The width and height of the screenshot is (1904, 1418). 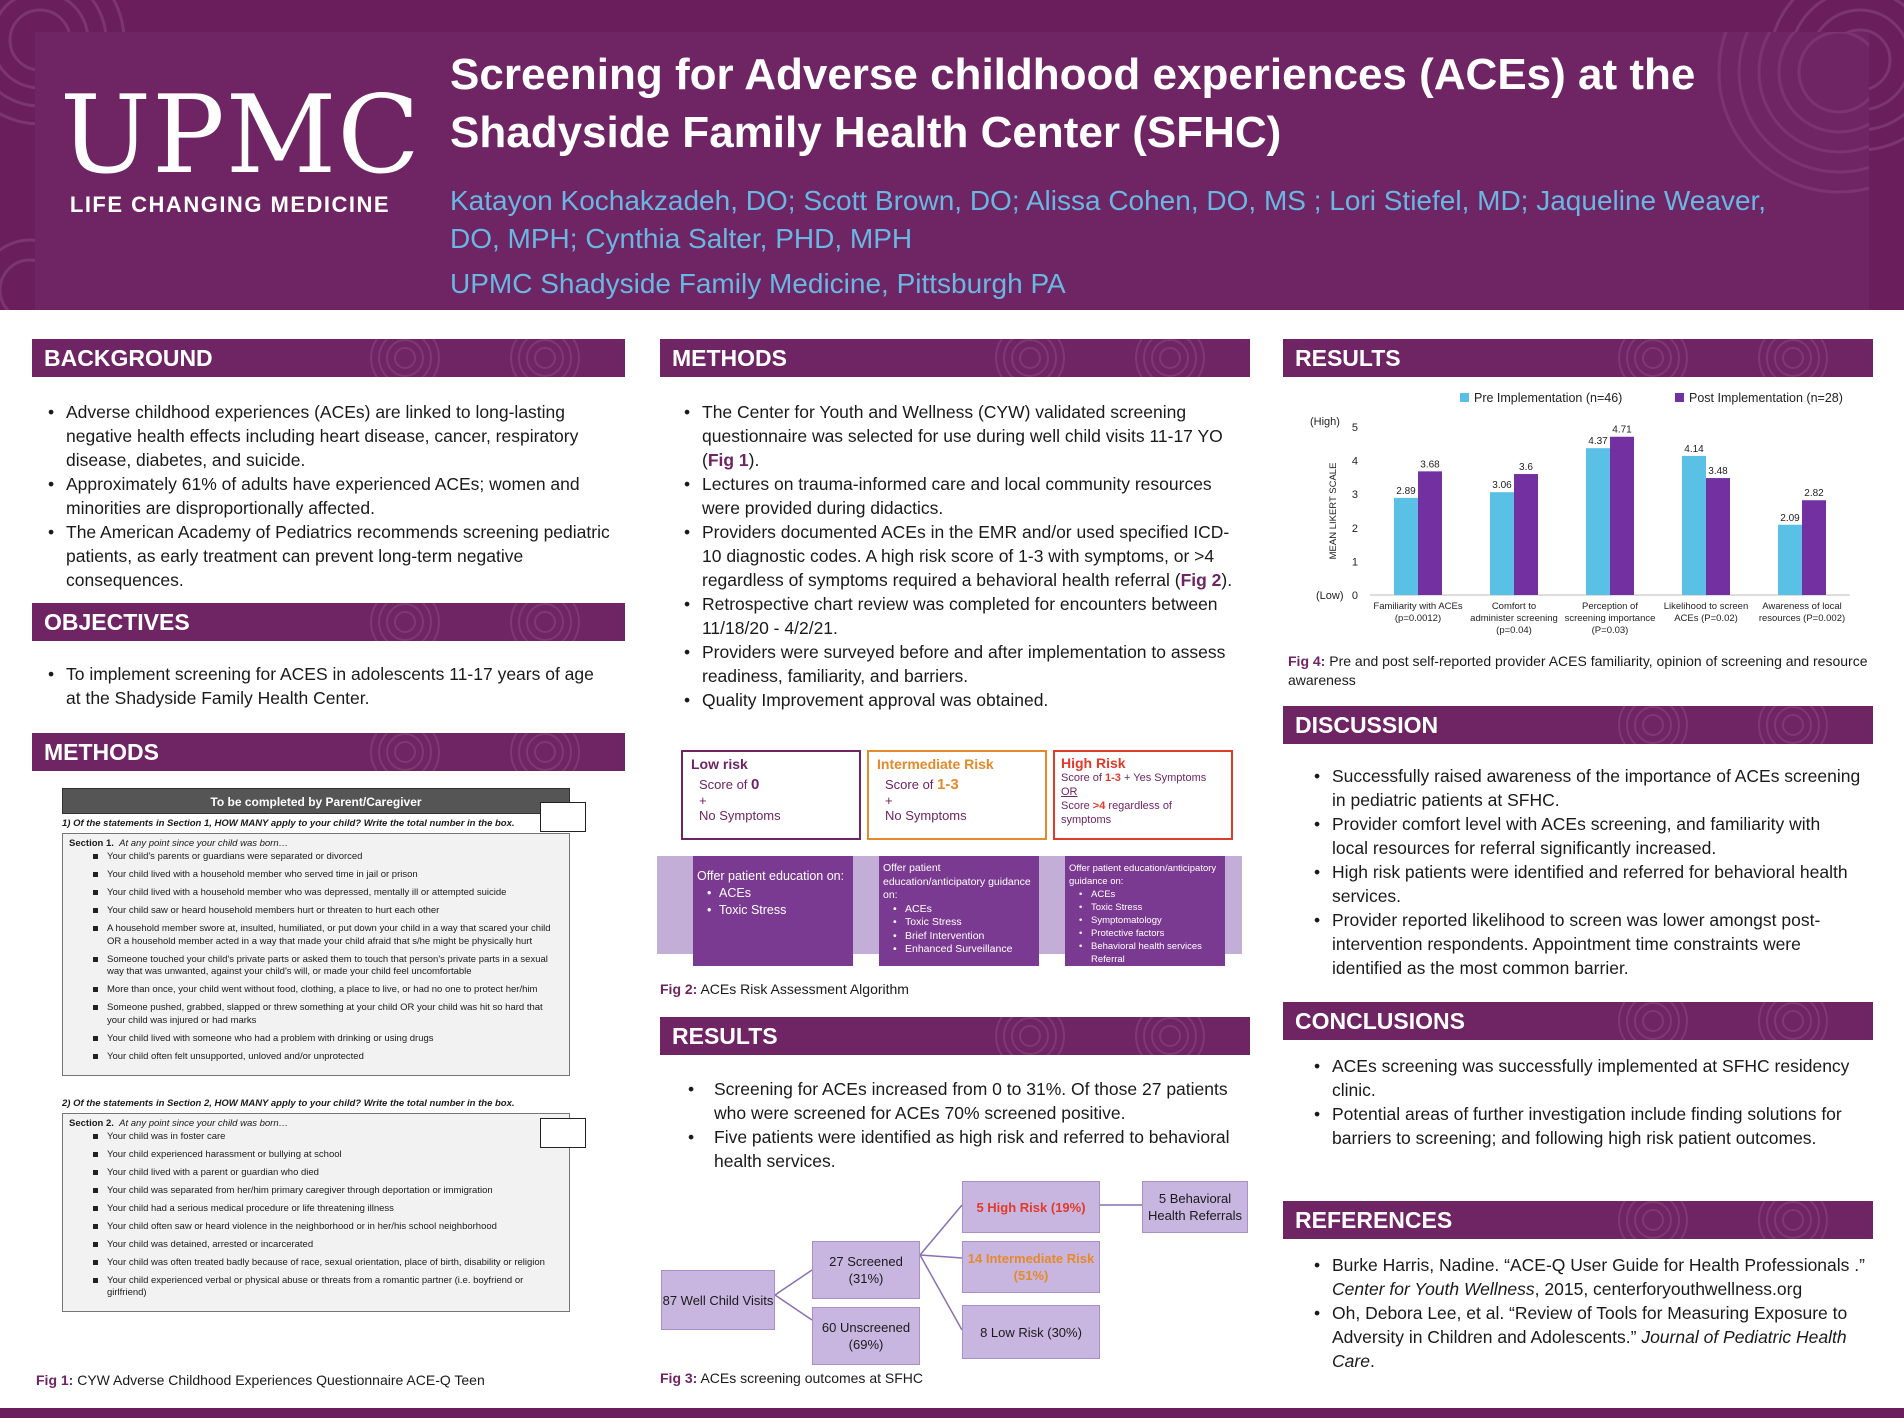 I want to click on list-item: Symptomatology, so click(x=1150, y=920).